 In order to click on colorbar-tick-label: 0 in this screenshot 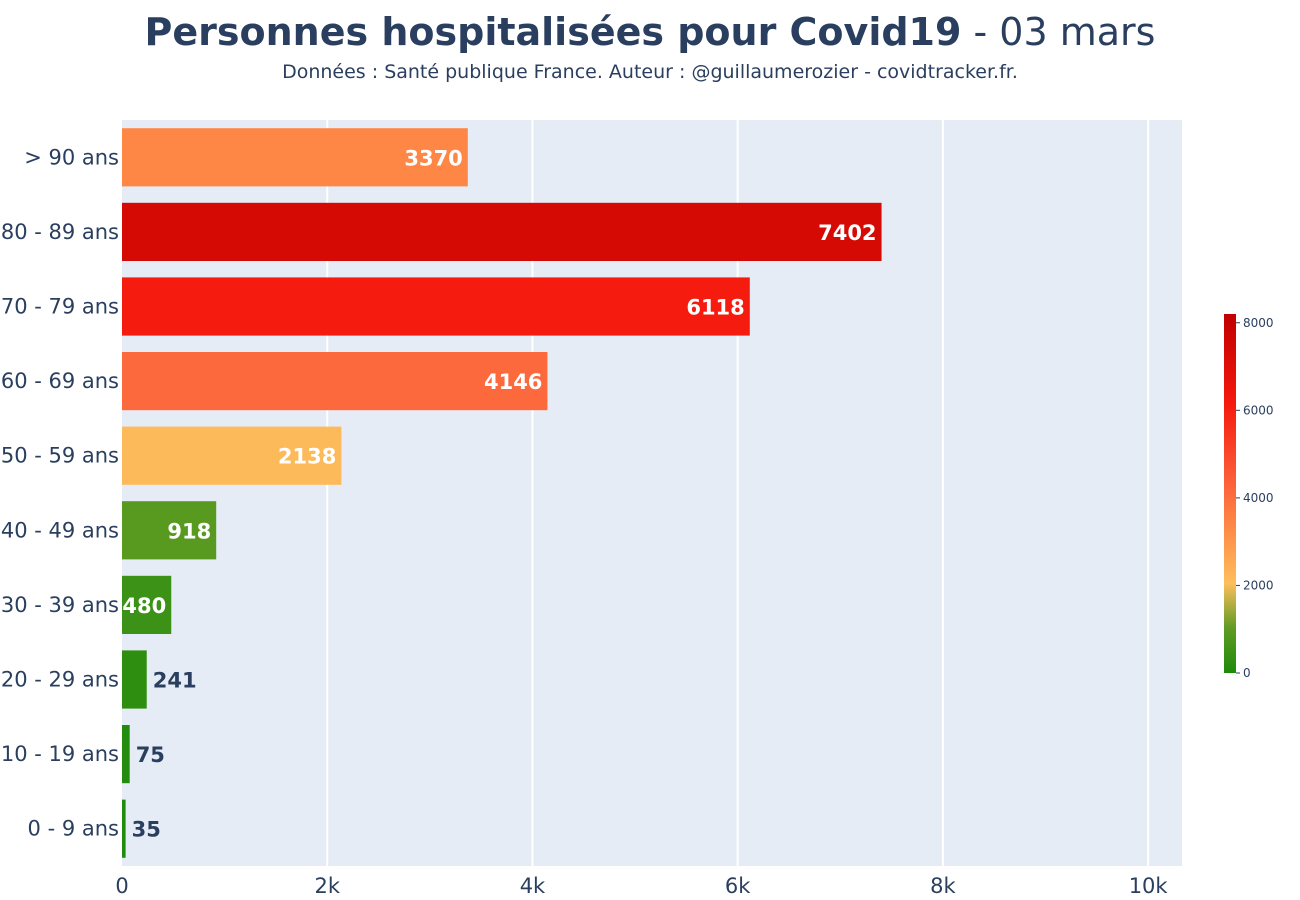, I will do `click(1247, 673)`.